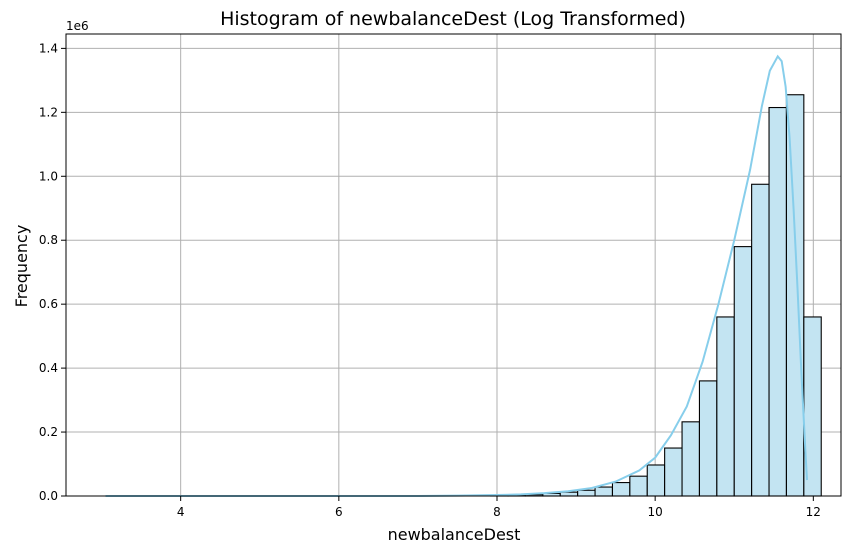 The height and width of the screenshot is (554, 851). Describe the element at coordinates (48, 112) in the screenshot. I see `y-tick-label: 1.2` at that location.